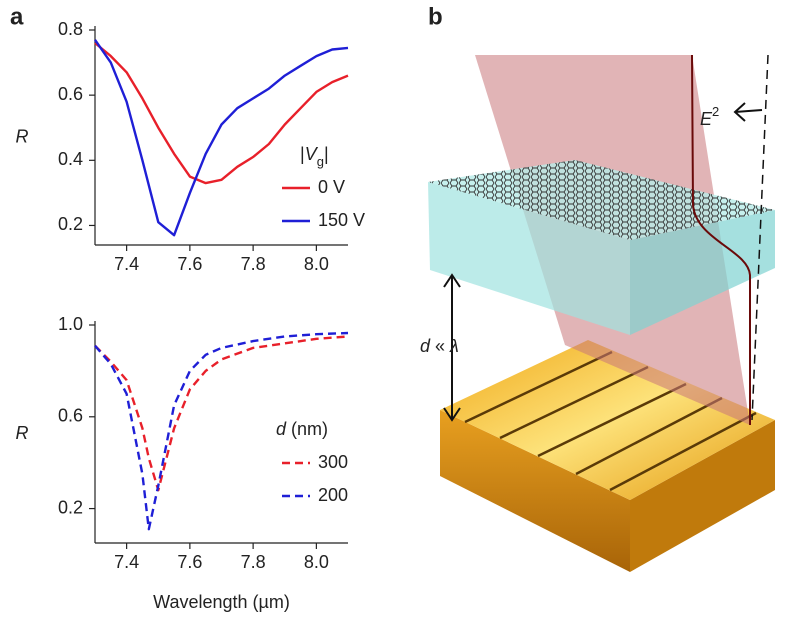 The height and width of the screenshot is (637, 788). Describe the element at coordinates (307, 429) in the screenshot. I see `text-part: (nm)` at that location.